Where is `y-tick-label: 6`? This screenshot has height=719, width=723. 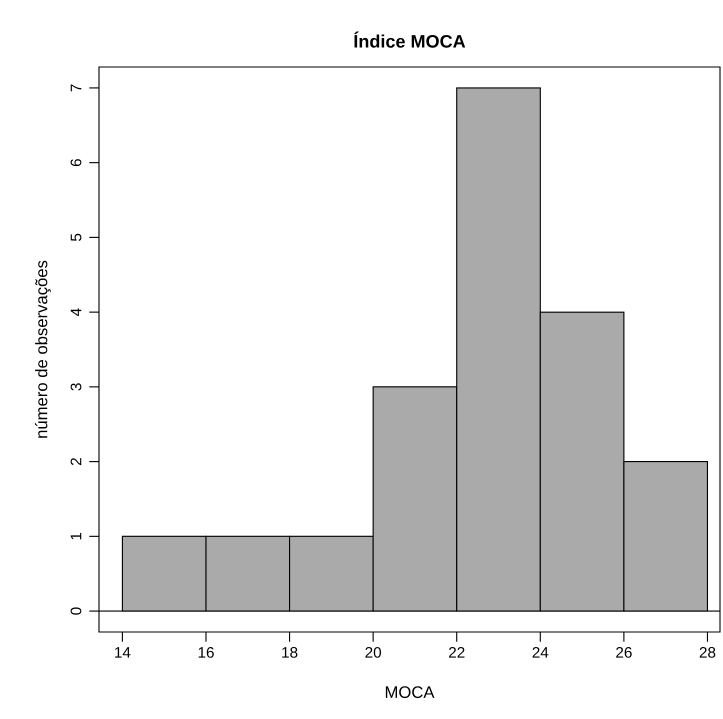 y-tick-label: 6 is located at coordinates (76, 162).